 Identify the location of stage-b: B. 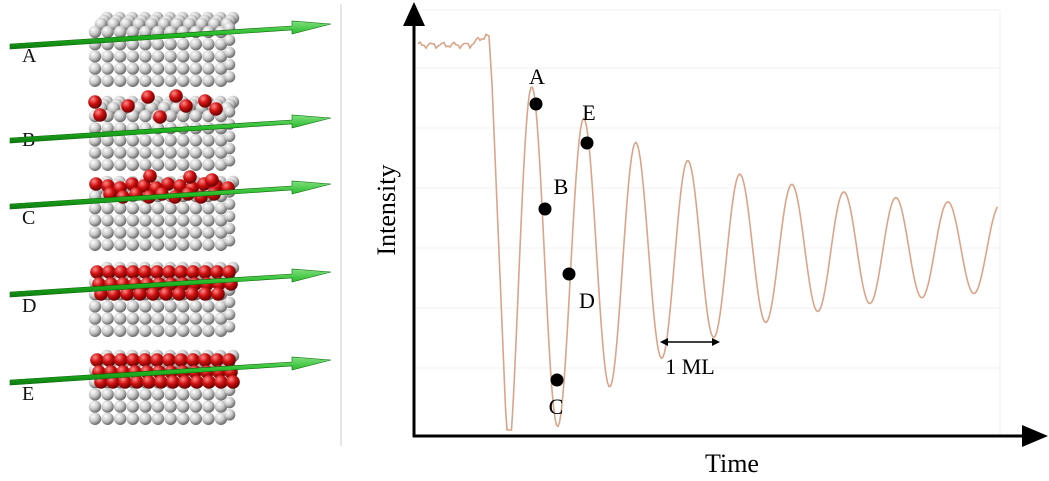
(170, 130).